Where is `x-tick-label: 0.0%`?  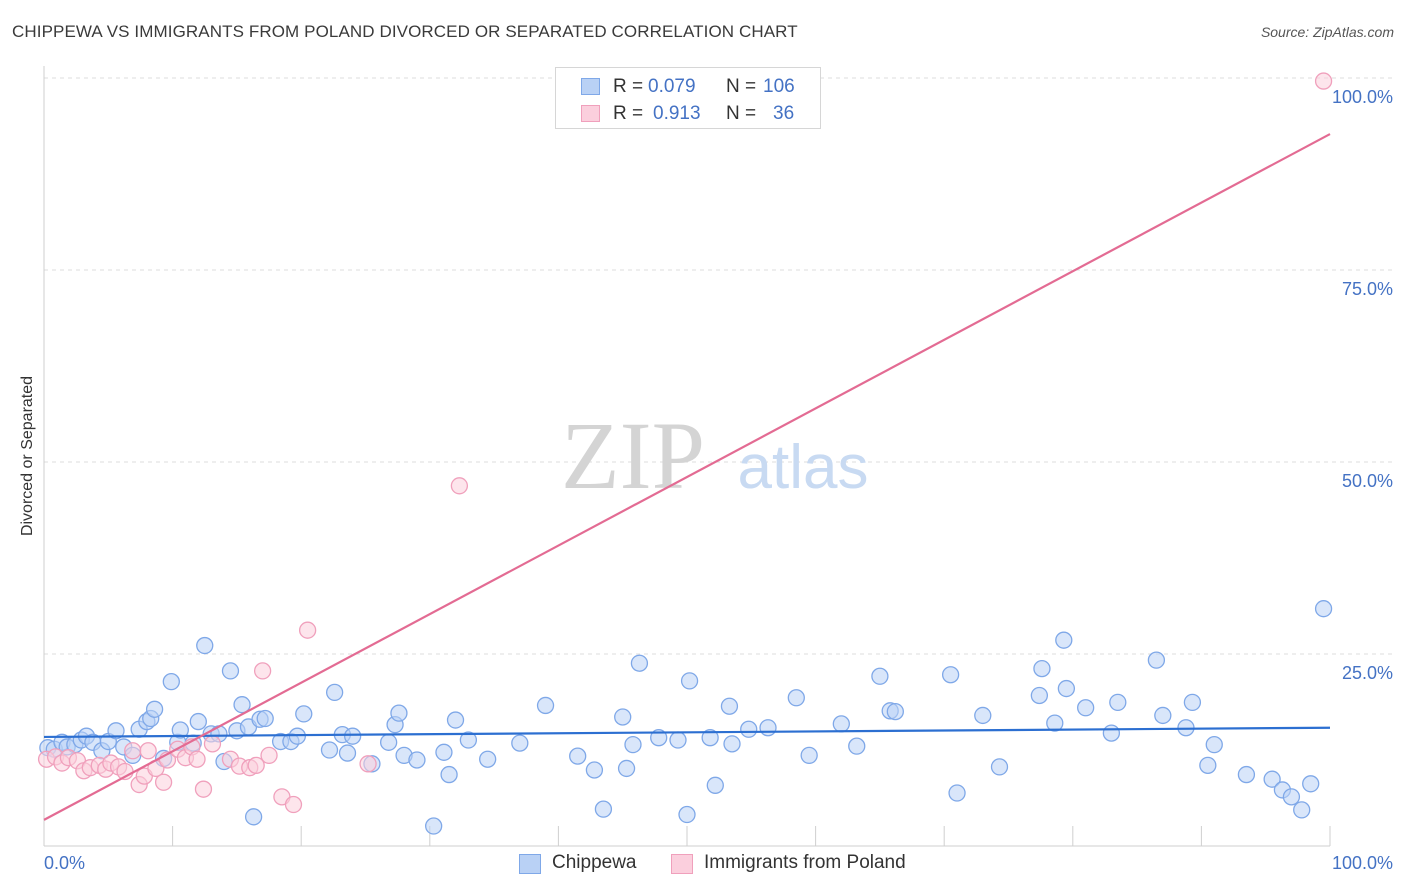
x-tick-label: 0.0% is located at coordinates (64, 863).